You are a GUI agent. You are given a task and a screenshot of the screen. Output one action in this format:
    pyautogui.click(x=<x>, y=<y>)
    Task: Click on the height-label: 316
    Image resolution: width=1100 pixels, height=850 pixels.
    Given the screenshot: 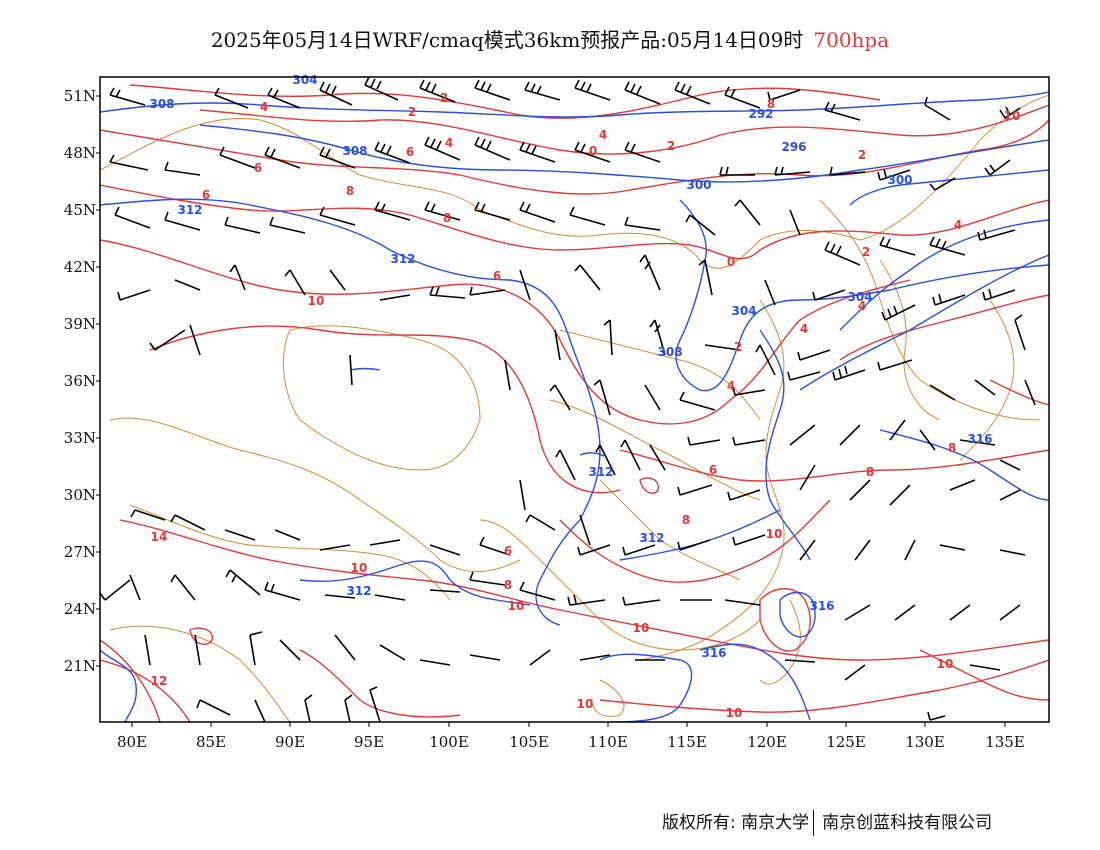 What is the action you would take?
    pyautogui.click(x=713, y=653)
    